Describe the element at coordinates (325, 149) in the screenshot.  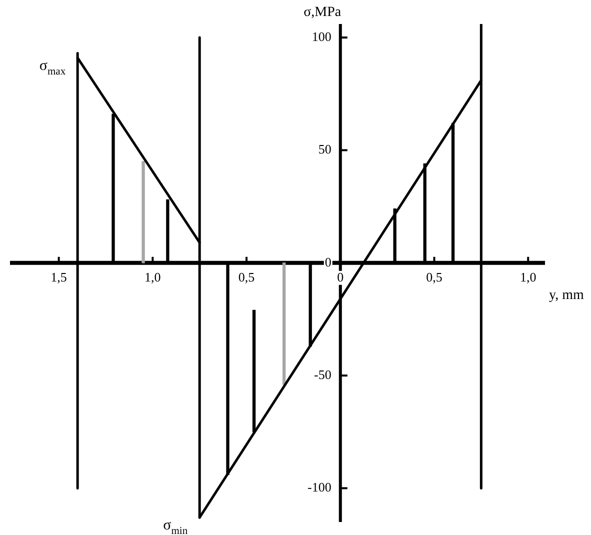
I see `y-tick-label: 50` at that location.